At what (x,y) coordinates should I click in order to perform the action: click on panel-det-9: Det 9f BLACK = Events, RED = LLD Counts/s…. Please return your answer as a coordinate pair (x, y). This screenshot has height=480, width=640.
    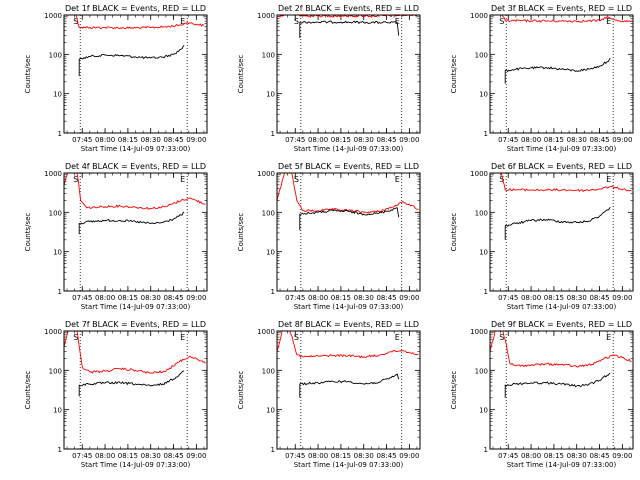
    Looking at the image, I should click on (542, 394).